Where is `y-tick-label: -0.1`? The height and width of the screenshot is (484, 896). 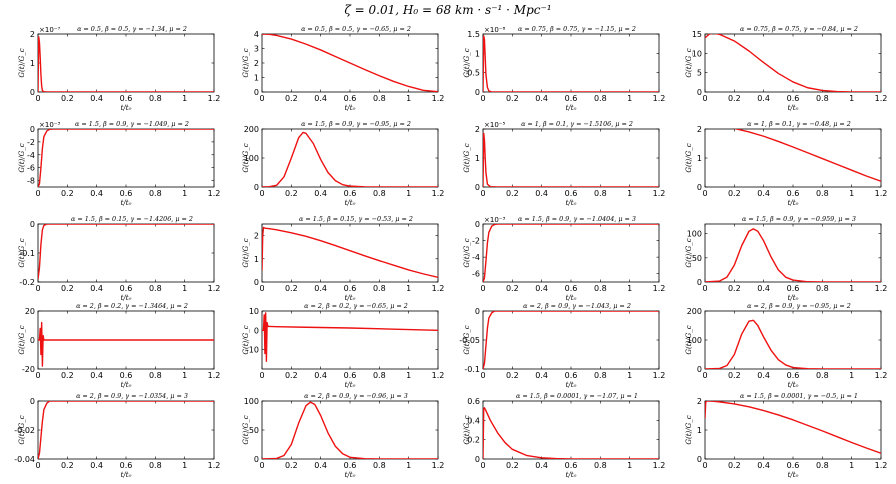 y-tick-label: -0.1 is located at coordinates (27, 253).